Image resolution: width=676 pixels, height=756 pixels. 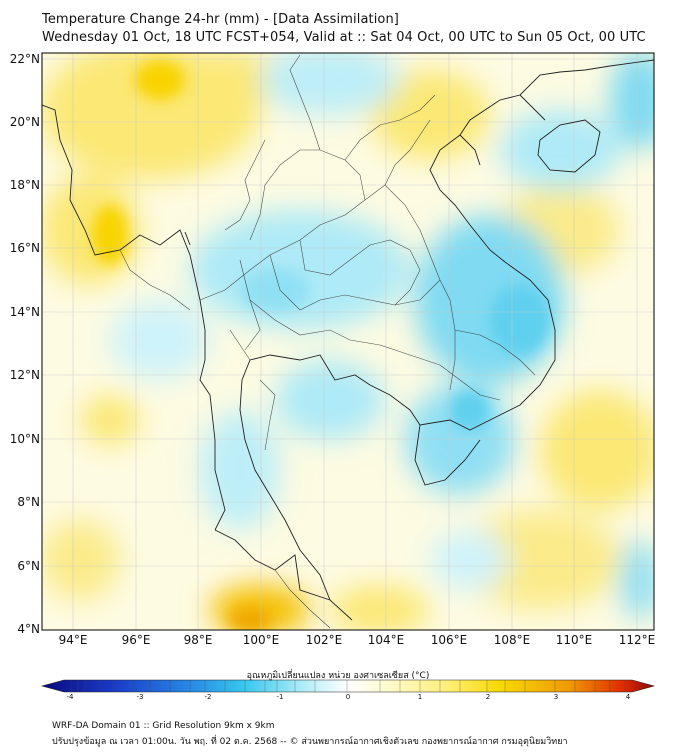 What do you see at coordinates (556, 697) in the screenshot?
I see `colorbar-tick: 3` at bounding box center [556, 697].